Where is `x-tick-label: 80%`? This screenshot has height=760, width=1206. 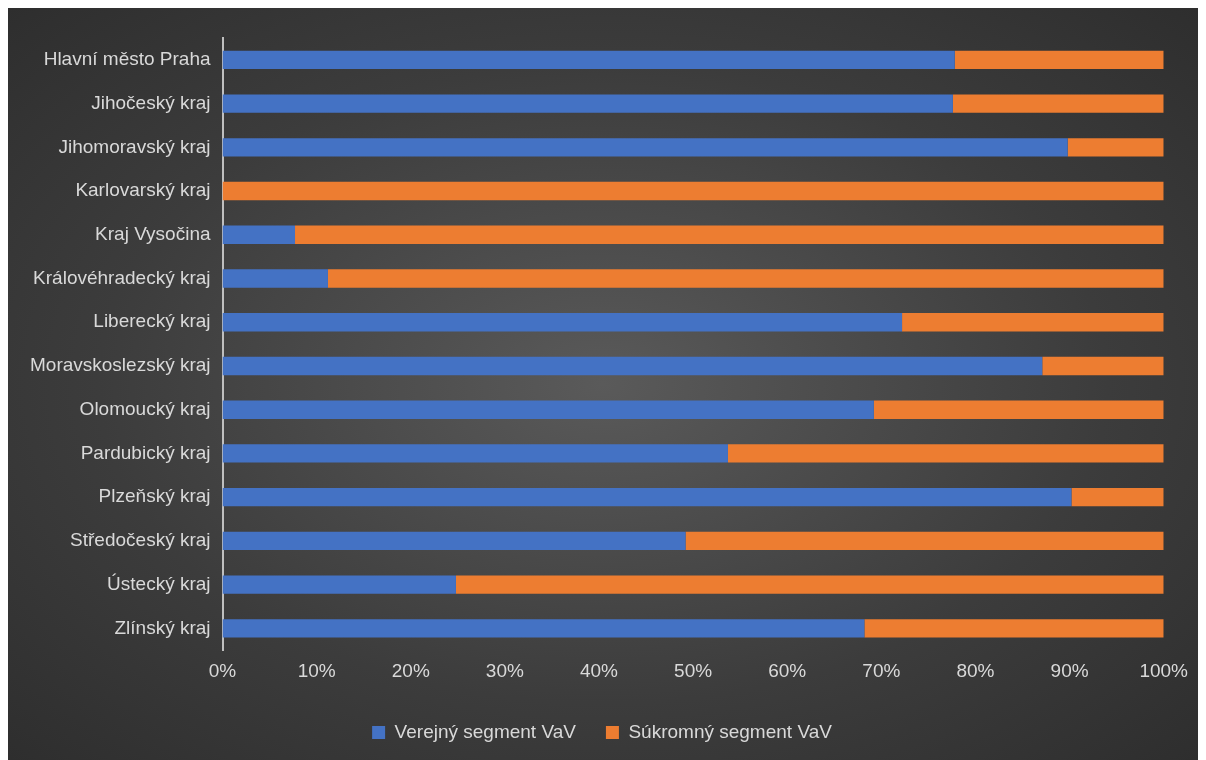 x-tick-label: 80% is located at coordinates (975, 670).